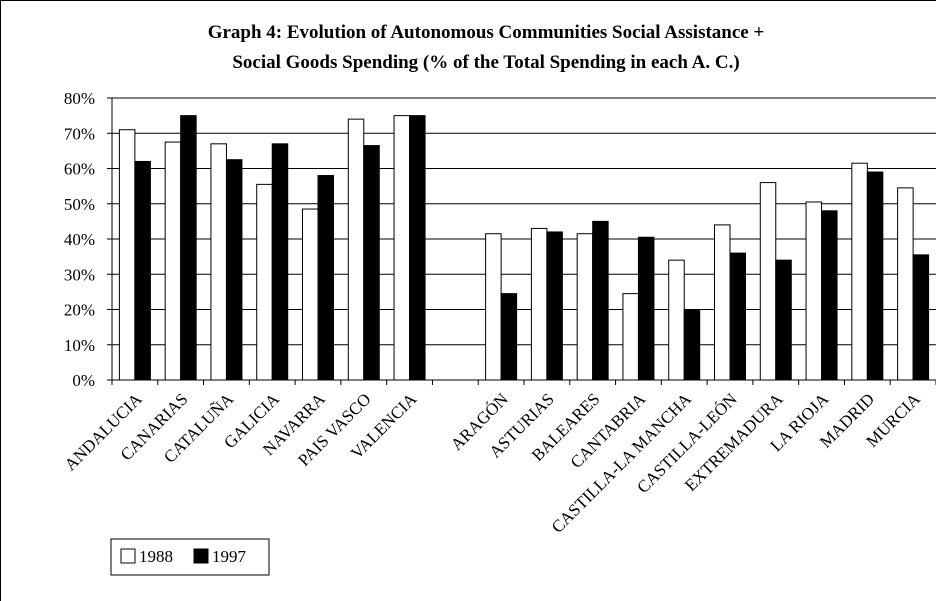 Image resolution: width=936 pixels, height=601 pixels. What do you see at coordinates (325, 278) in the screenshot?
I see `bar-1997-navarra` at bounding box center [325, 278].